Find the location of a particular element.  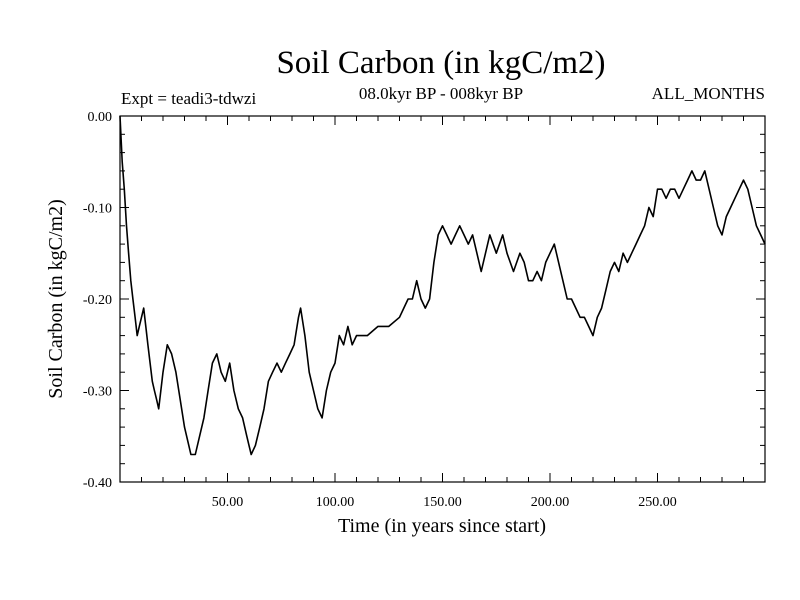

months-label: ALL_MONTHS is located at coordinates (708, 93).